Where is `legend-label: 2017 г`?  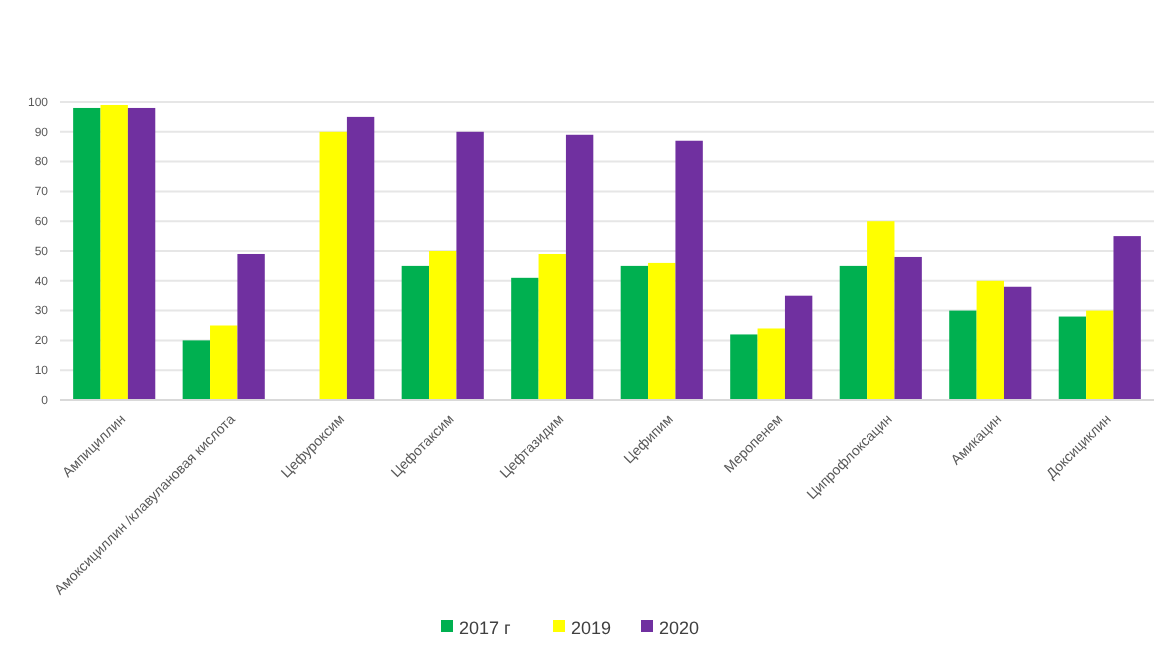
legend-label: 2017 г is located at coordinates (486, 627).